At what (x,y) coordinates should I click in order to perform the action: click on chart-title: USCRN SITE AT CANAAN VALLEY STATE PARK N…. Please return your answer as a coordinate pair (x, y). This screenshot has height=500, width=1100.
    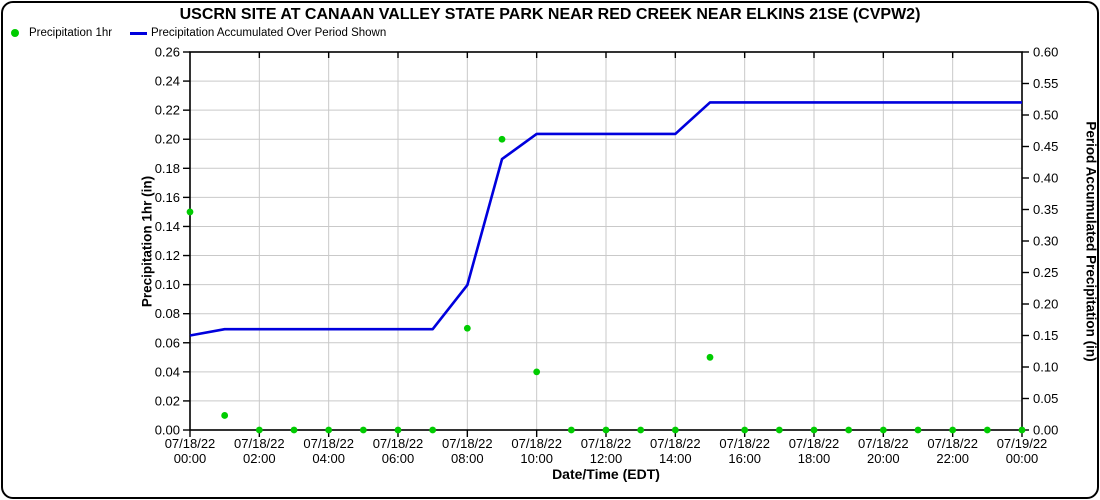
    Looking at the image, I should click on (550, 14).